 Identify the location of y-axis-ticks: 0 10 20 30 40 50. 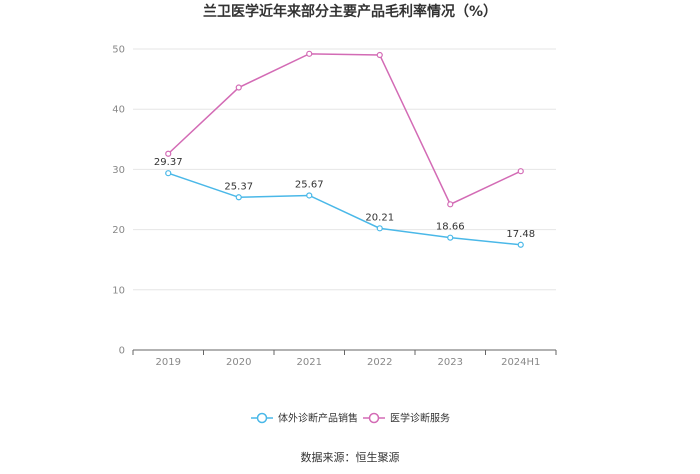
(118, 201).